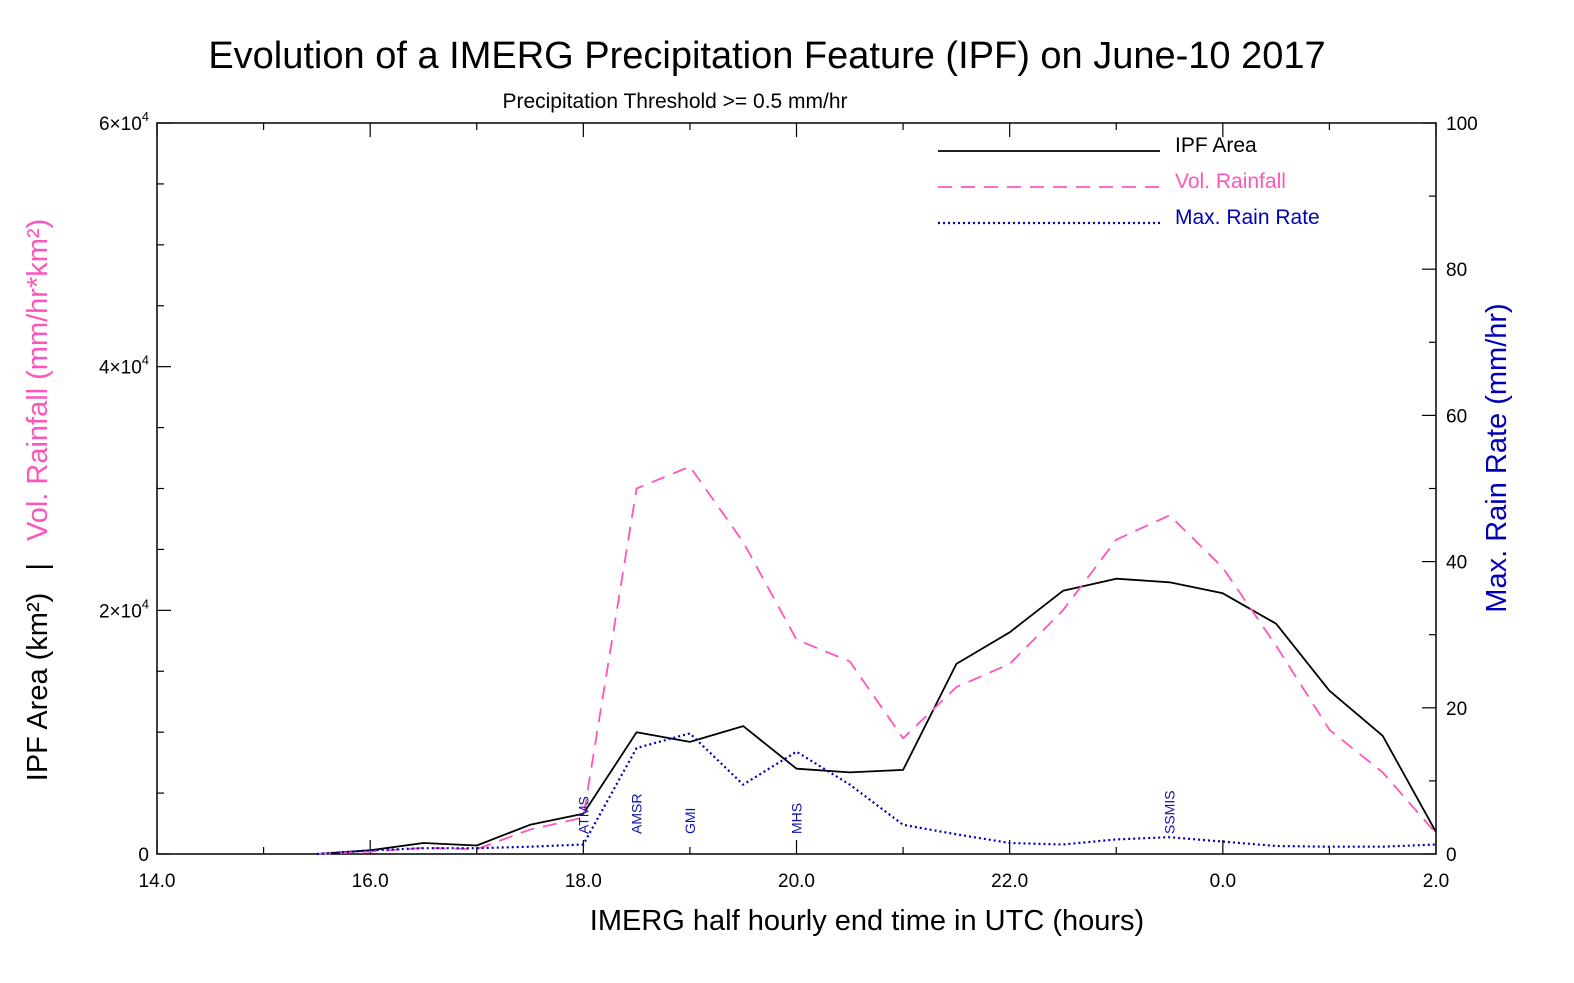  I want to click on y-left-tick-label: 2×10⁴, so click(124, 609).